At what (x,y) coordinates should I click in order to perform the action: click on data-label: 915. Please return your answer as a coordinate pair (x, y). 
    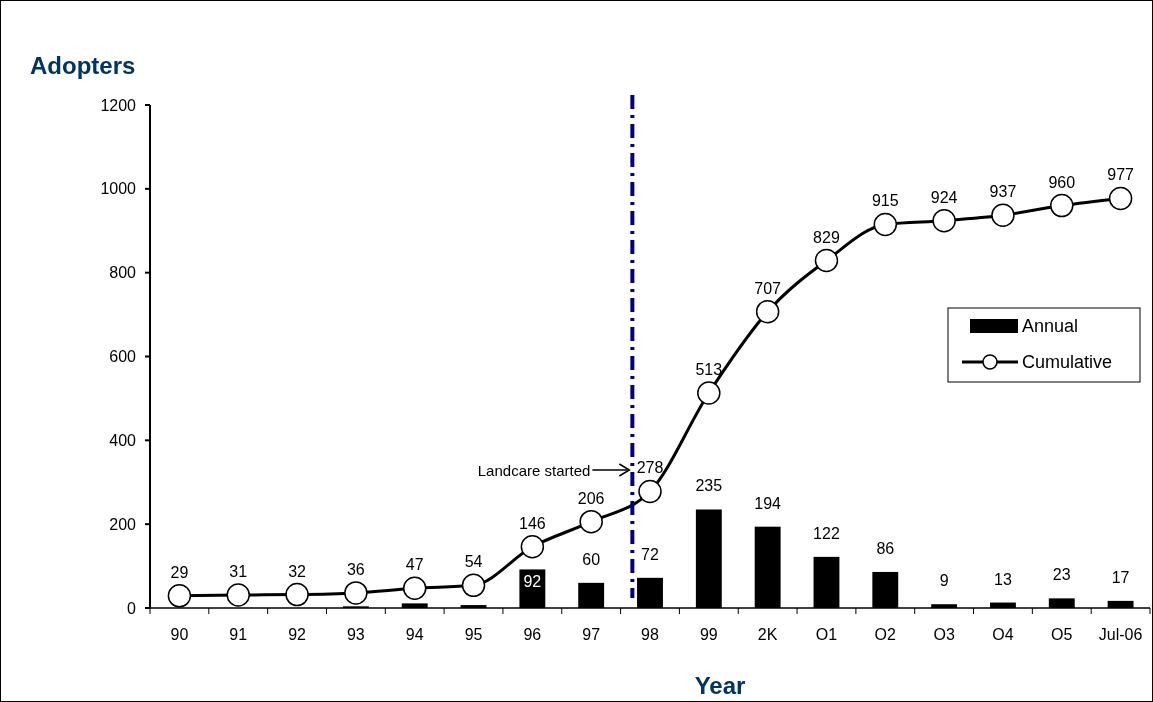
    Looking at the image, I should click on (885, 201).